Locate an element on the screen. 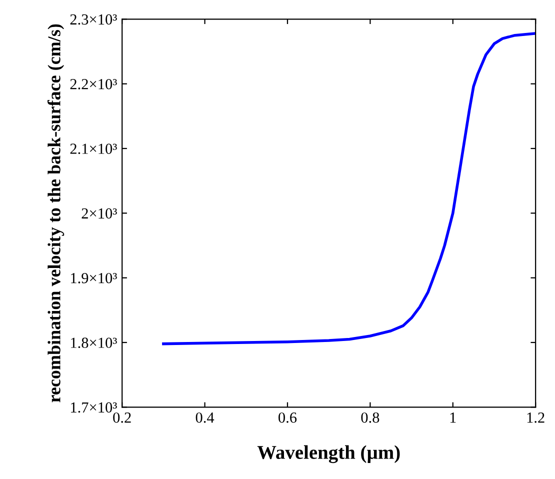 The width and height of the screenshot is (555, 479). x-tick-label: 0.2 is located at coordinates (122, 417).